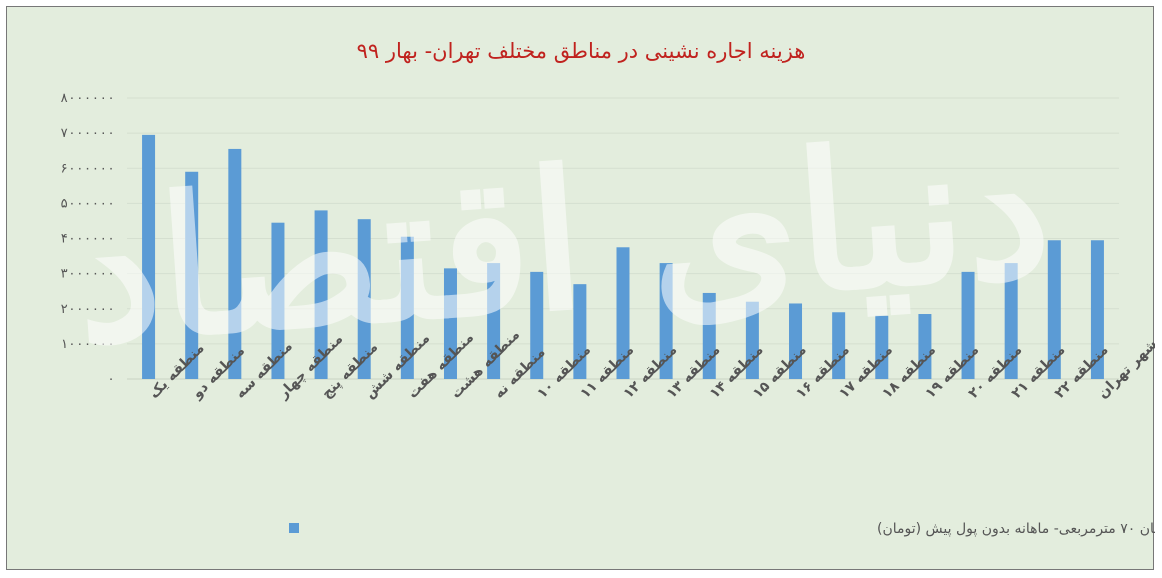 Image resolution: width=1162 pixels, height=578 pixels. Describe the element at coordinates (87, 168) in the screenshot. I see `y-tick-label: ۶۰۰۰۰۰۰` at that location.